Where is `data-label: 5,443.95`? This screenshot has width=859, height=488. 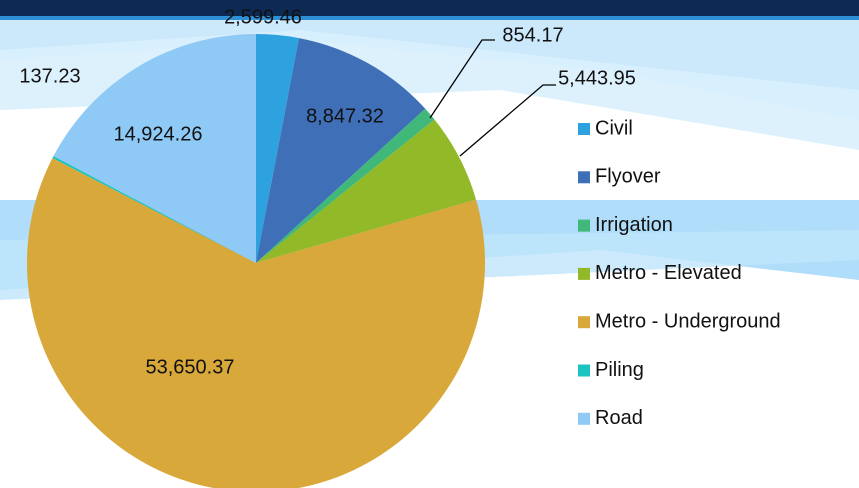 data-label: 5,443.95 is located at coordinates (597, 78).